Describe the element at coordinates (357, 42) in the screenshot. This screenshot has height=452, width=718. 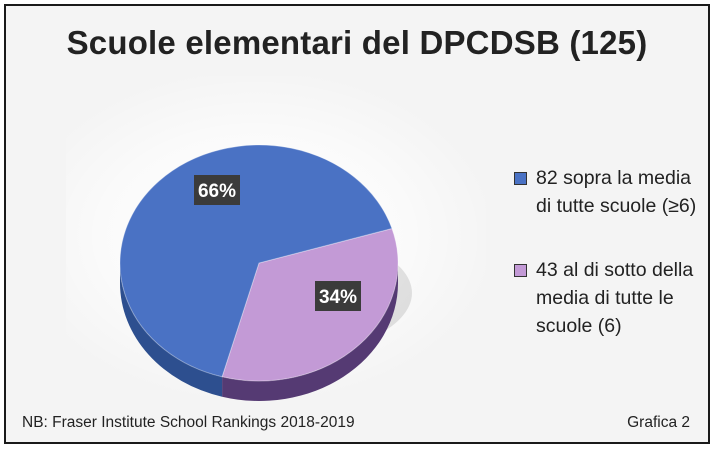
I see `chart-title: Scuole elementari del DPCDSB (125)` at that location.